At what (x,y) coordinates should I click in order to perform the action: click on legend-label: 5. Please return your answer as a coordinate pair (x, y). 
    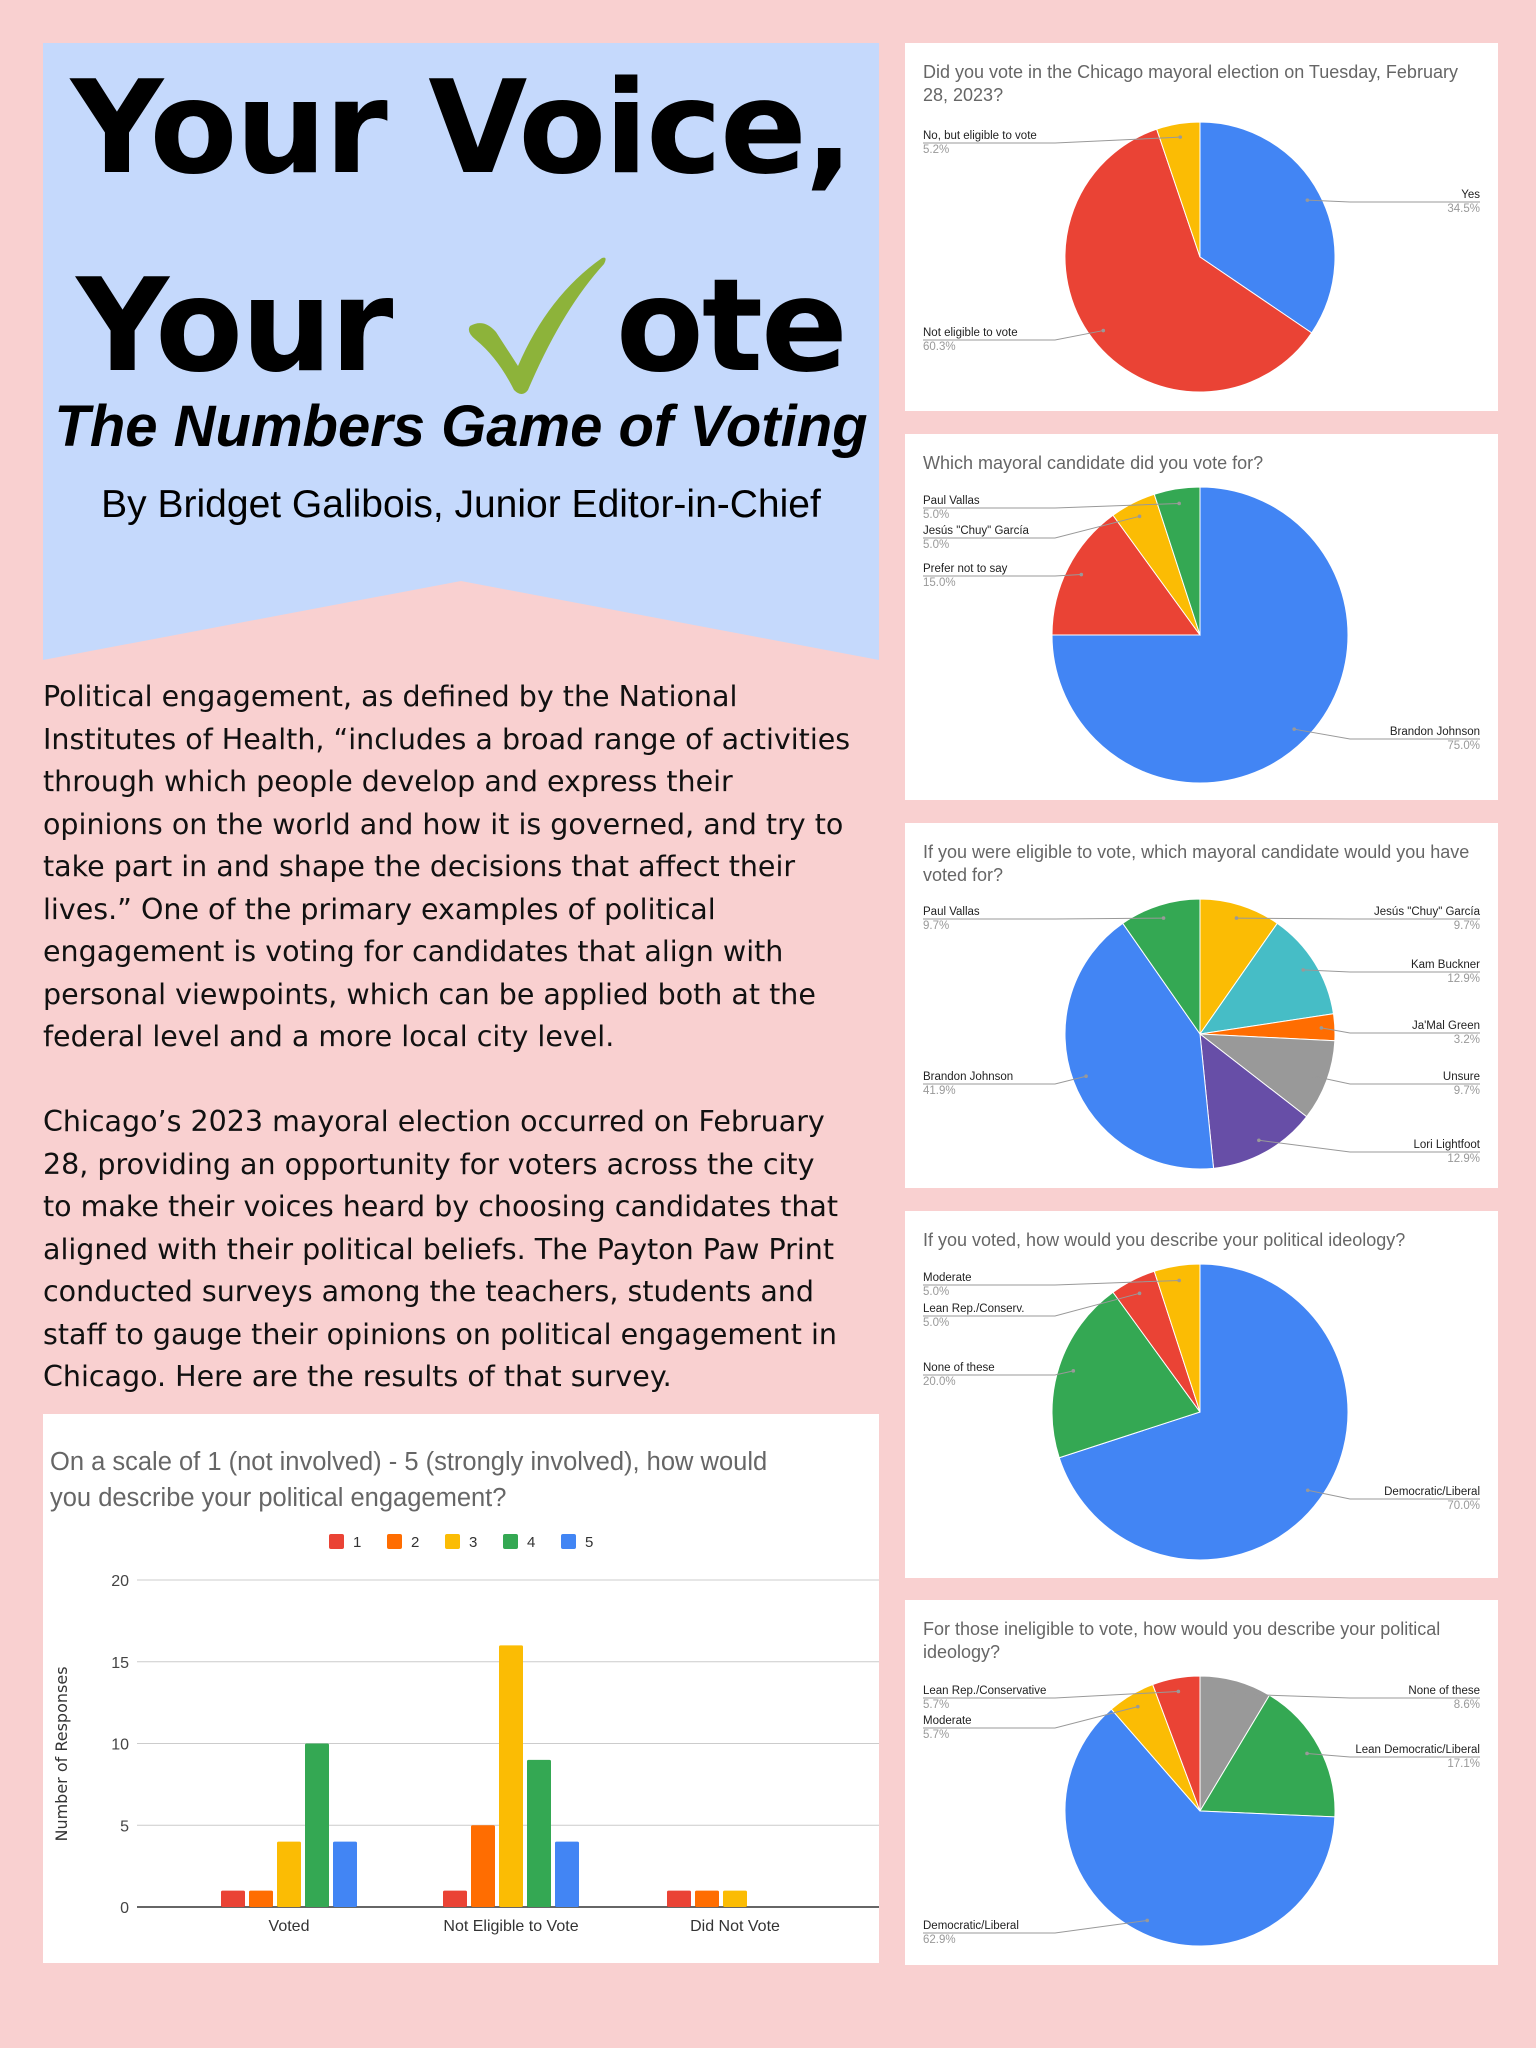
    Looking at the image, I should click on (589, 1542).